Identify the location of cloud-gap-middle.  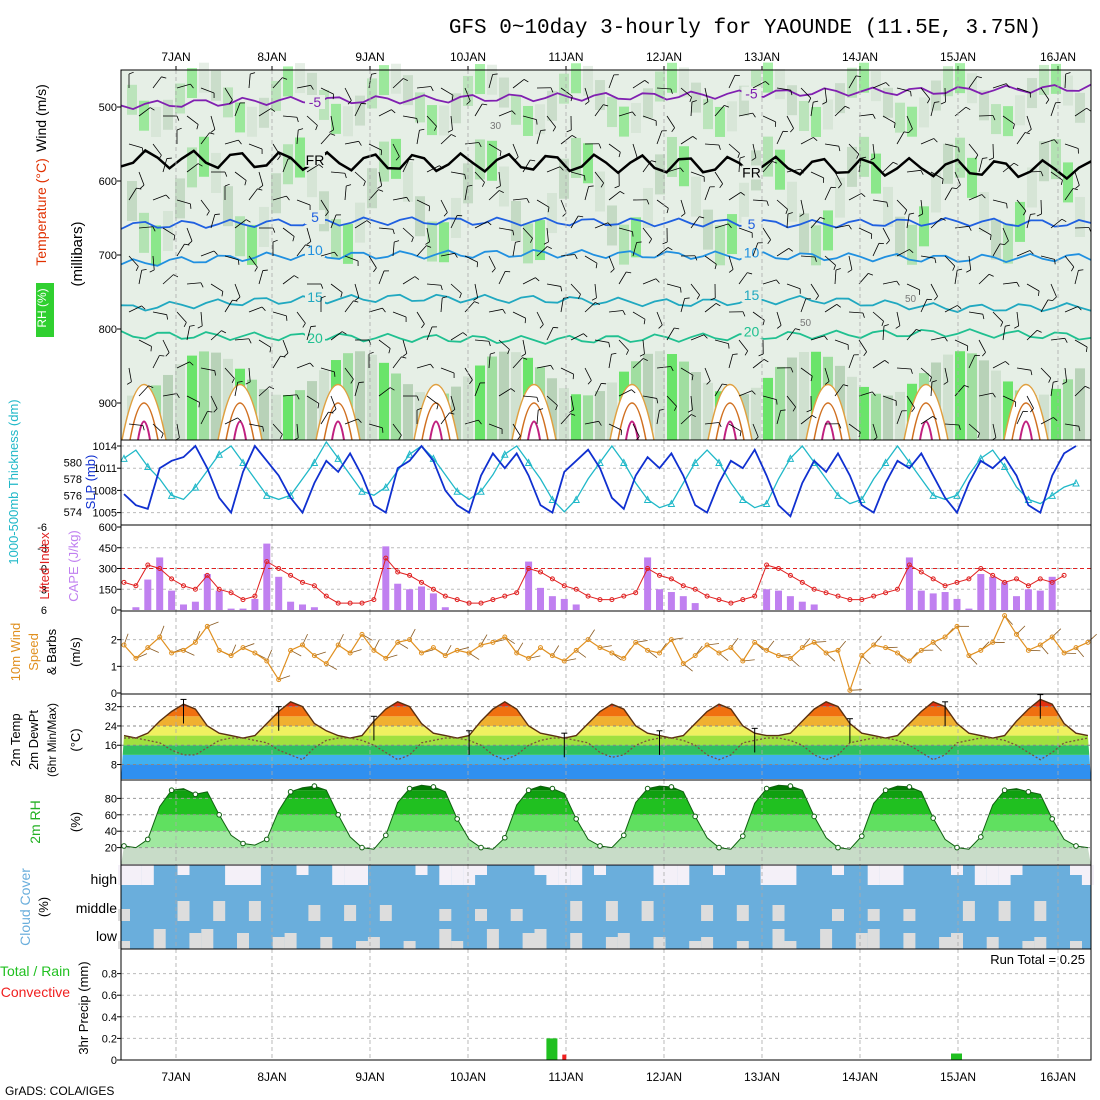
(516, 915).